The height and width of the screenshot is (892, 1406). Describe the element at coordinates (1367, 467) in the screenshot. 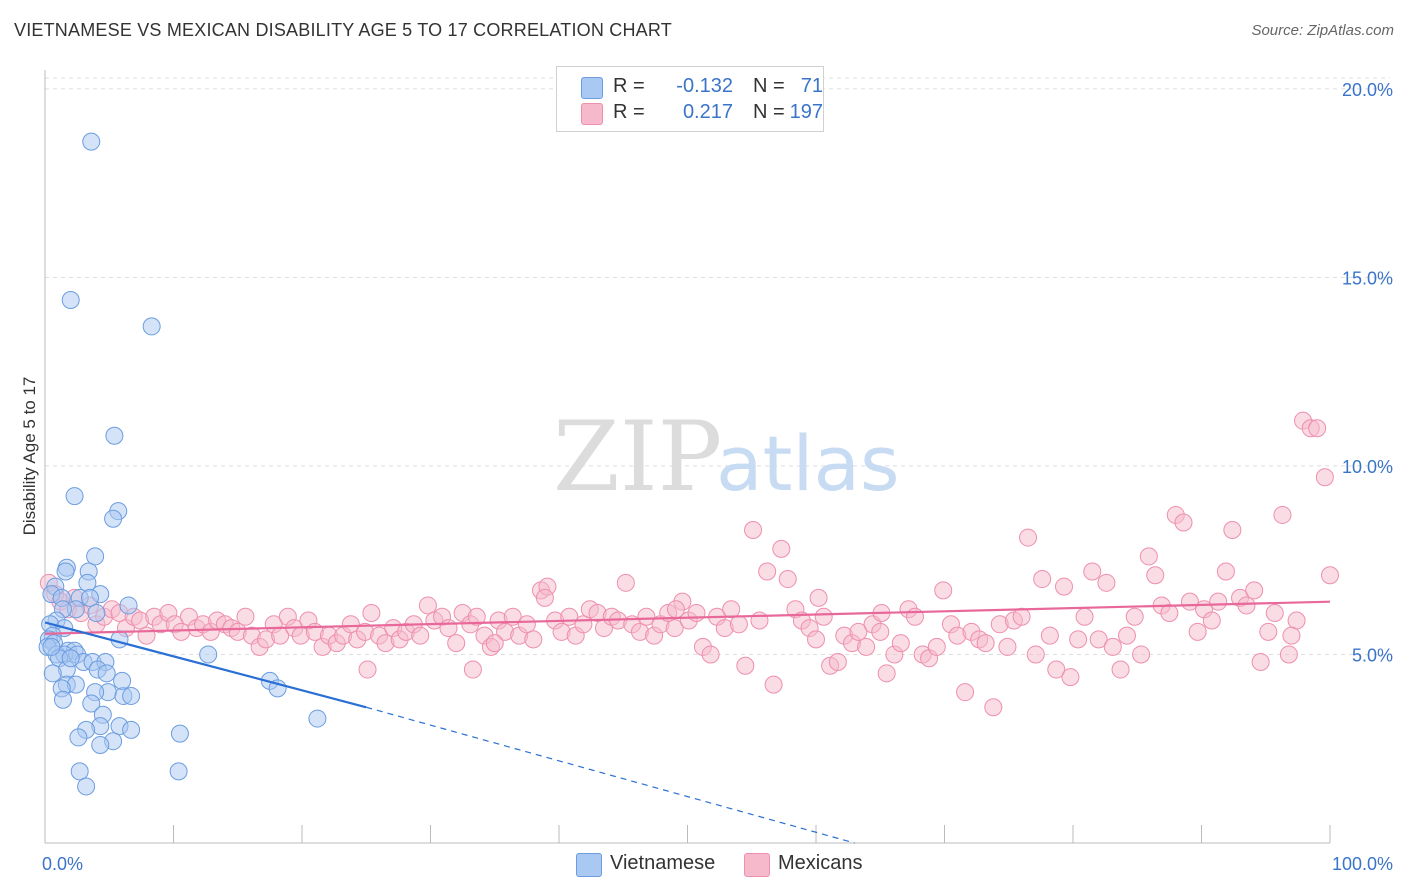

I see `y-tick-label: 10.0%` at that location.